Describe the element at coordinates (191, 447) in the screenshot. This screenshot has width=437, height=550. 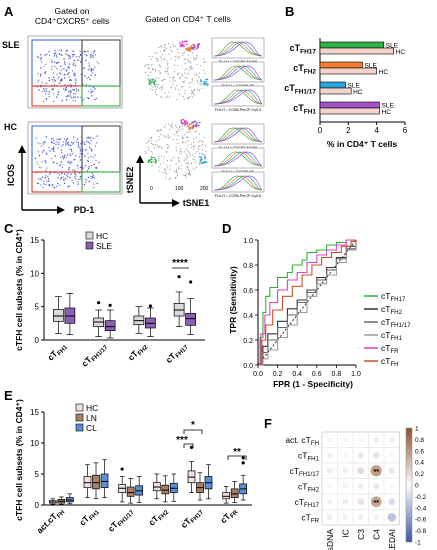
I see `box-outlier` at that location.